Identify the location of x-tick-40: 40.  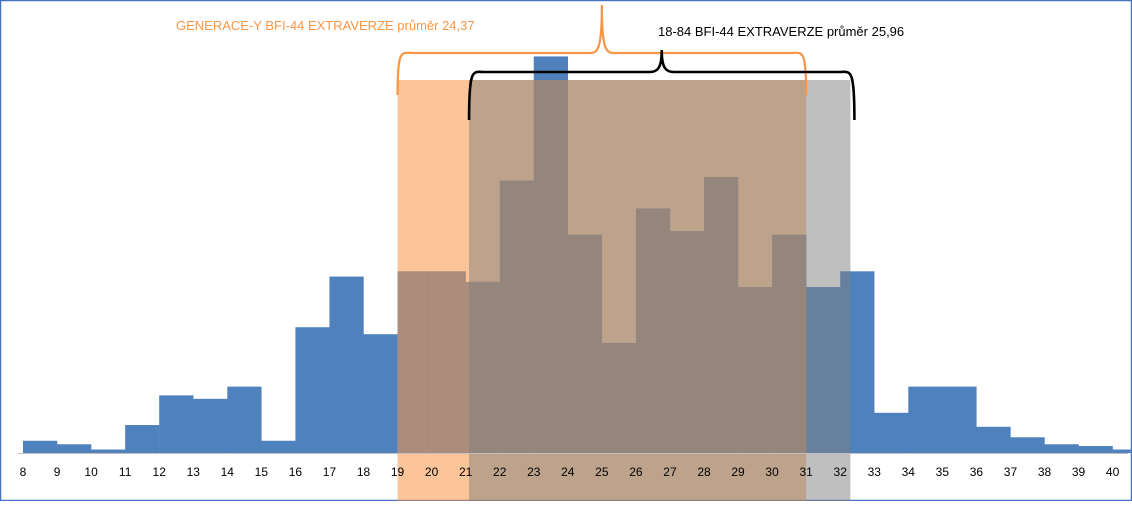
(1113, 472).